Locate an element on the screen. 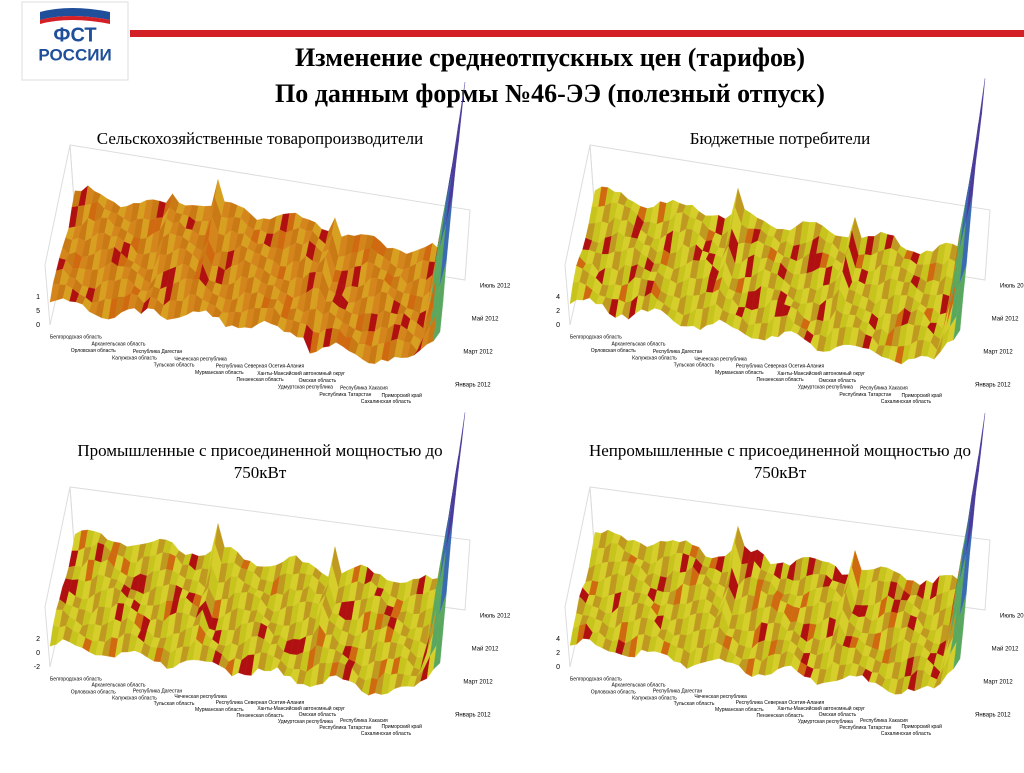 The image size is (1024, 773). logo-text: ФСТ is located at coordinates (74, 35).